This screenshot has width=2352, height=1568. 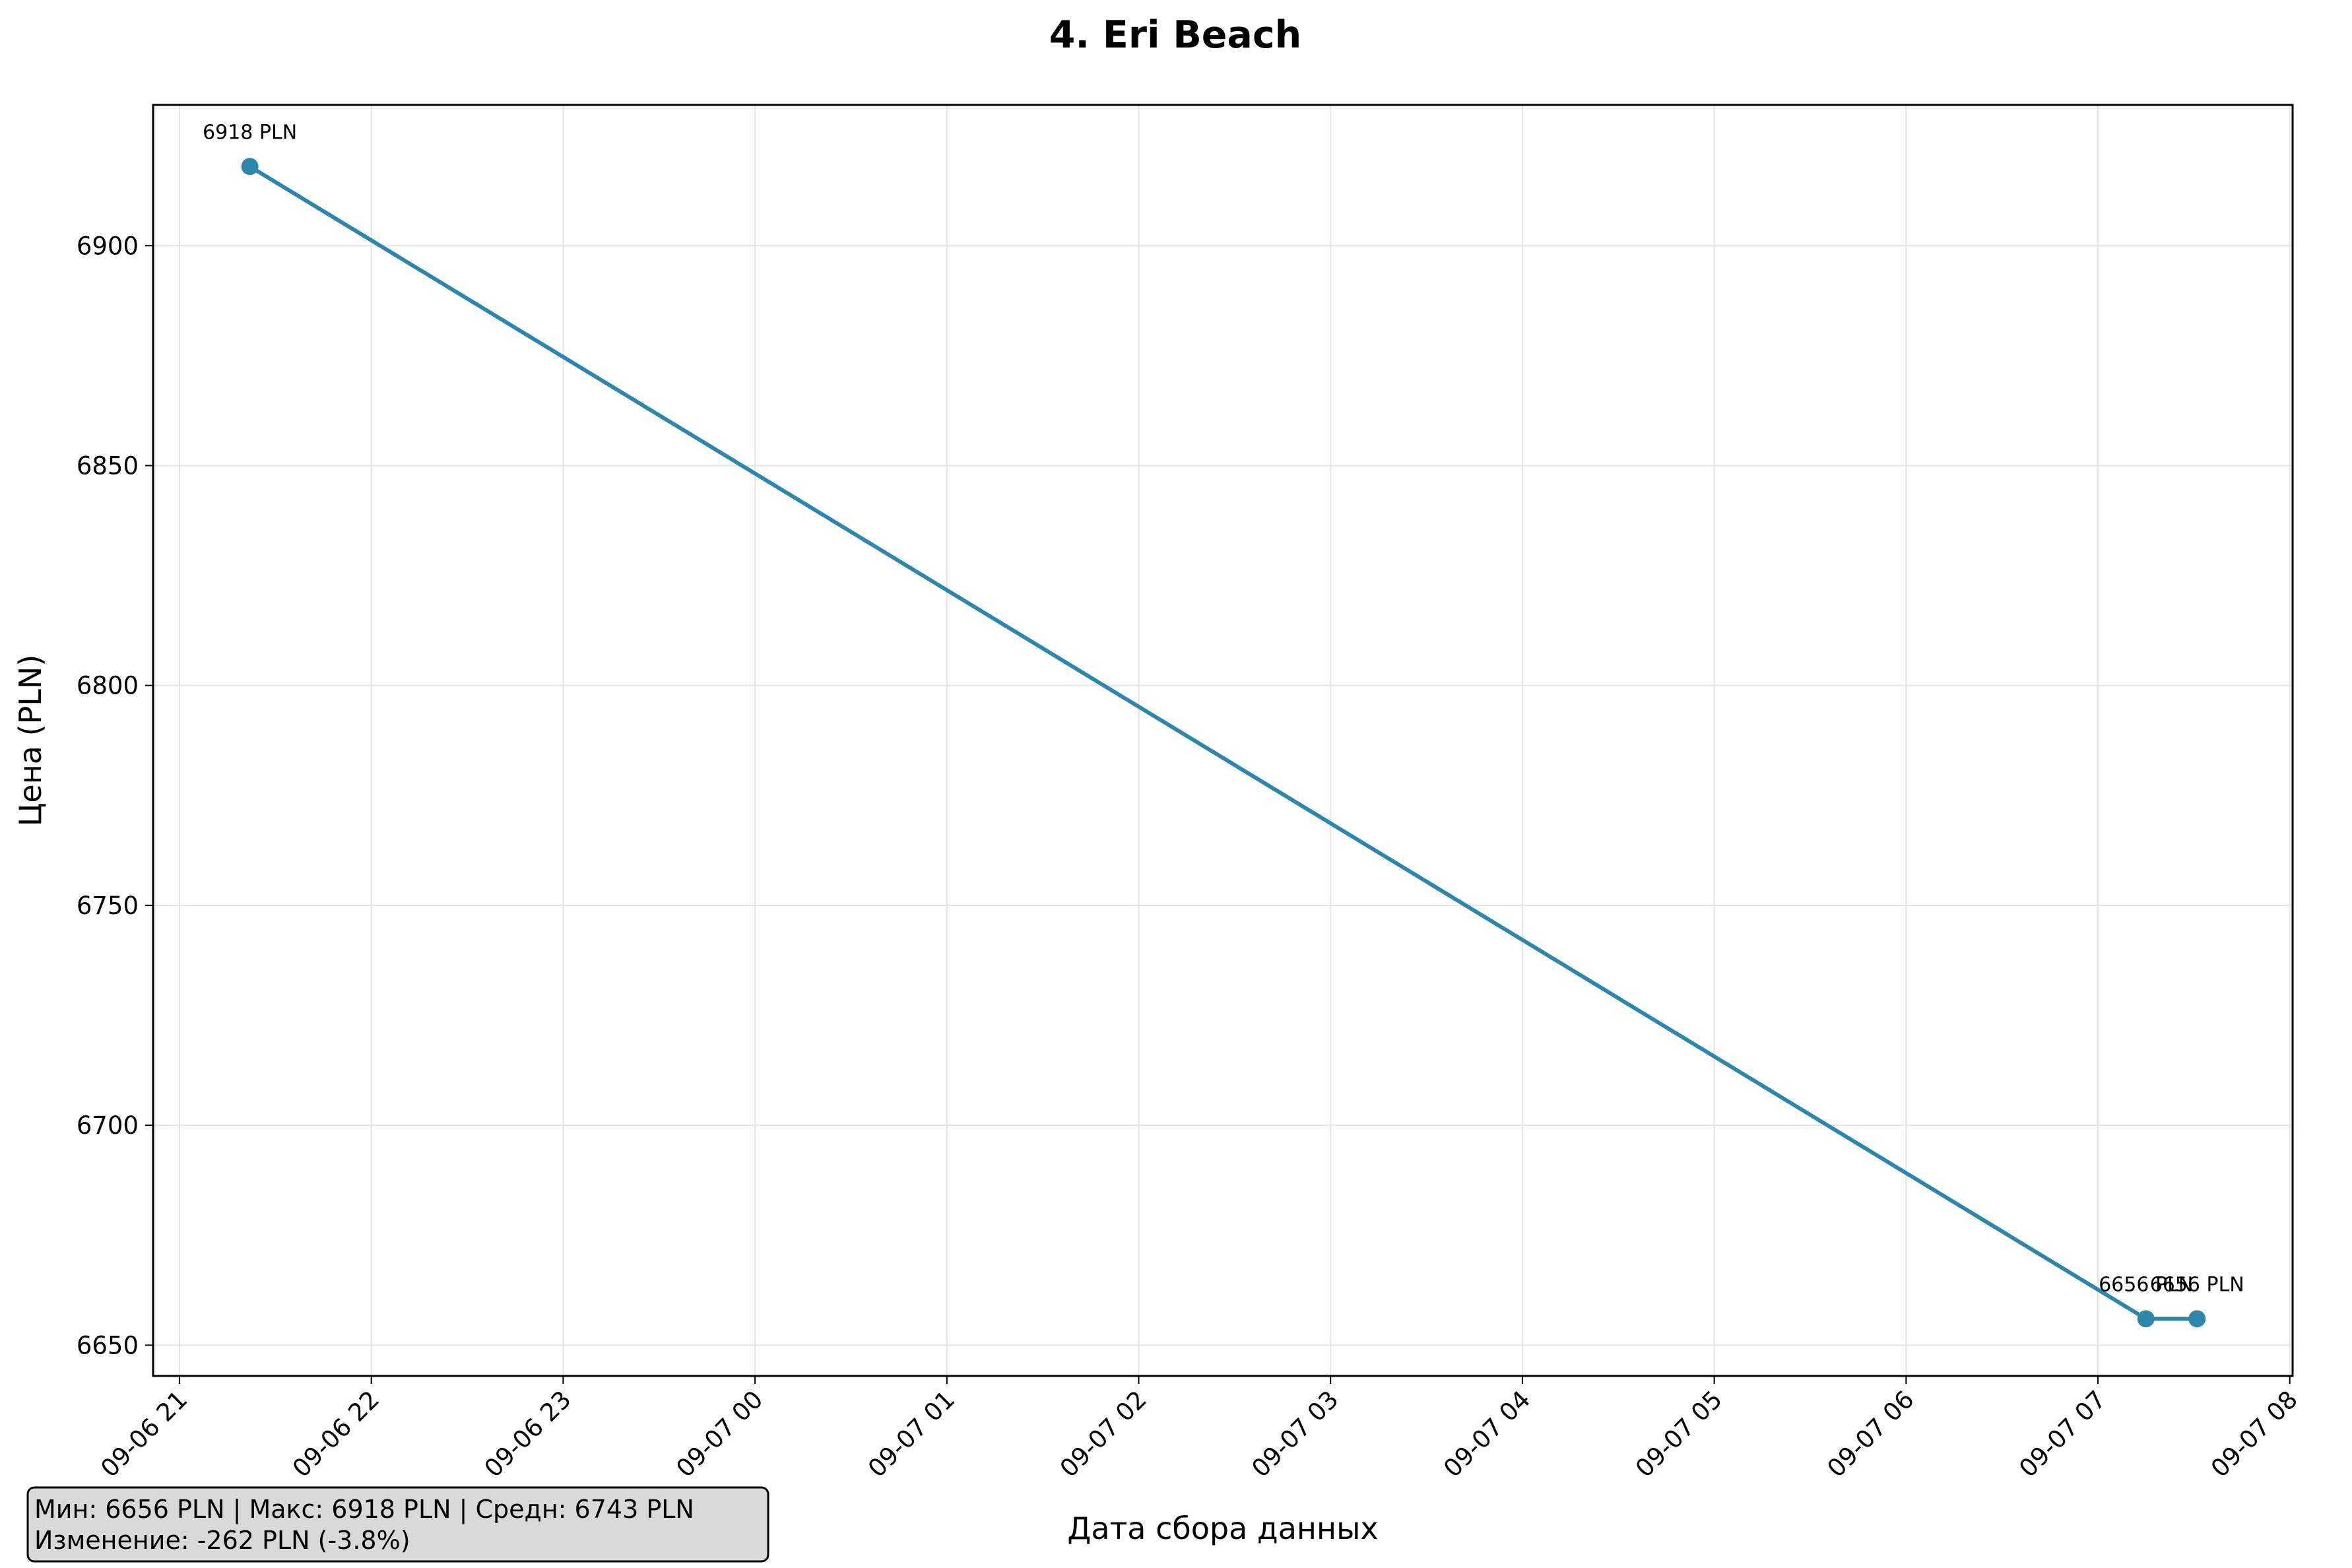 I want to click on x-tick-label: 09-06 22, so click(x=336, y=1434).